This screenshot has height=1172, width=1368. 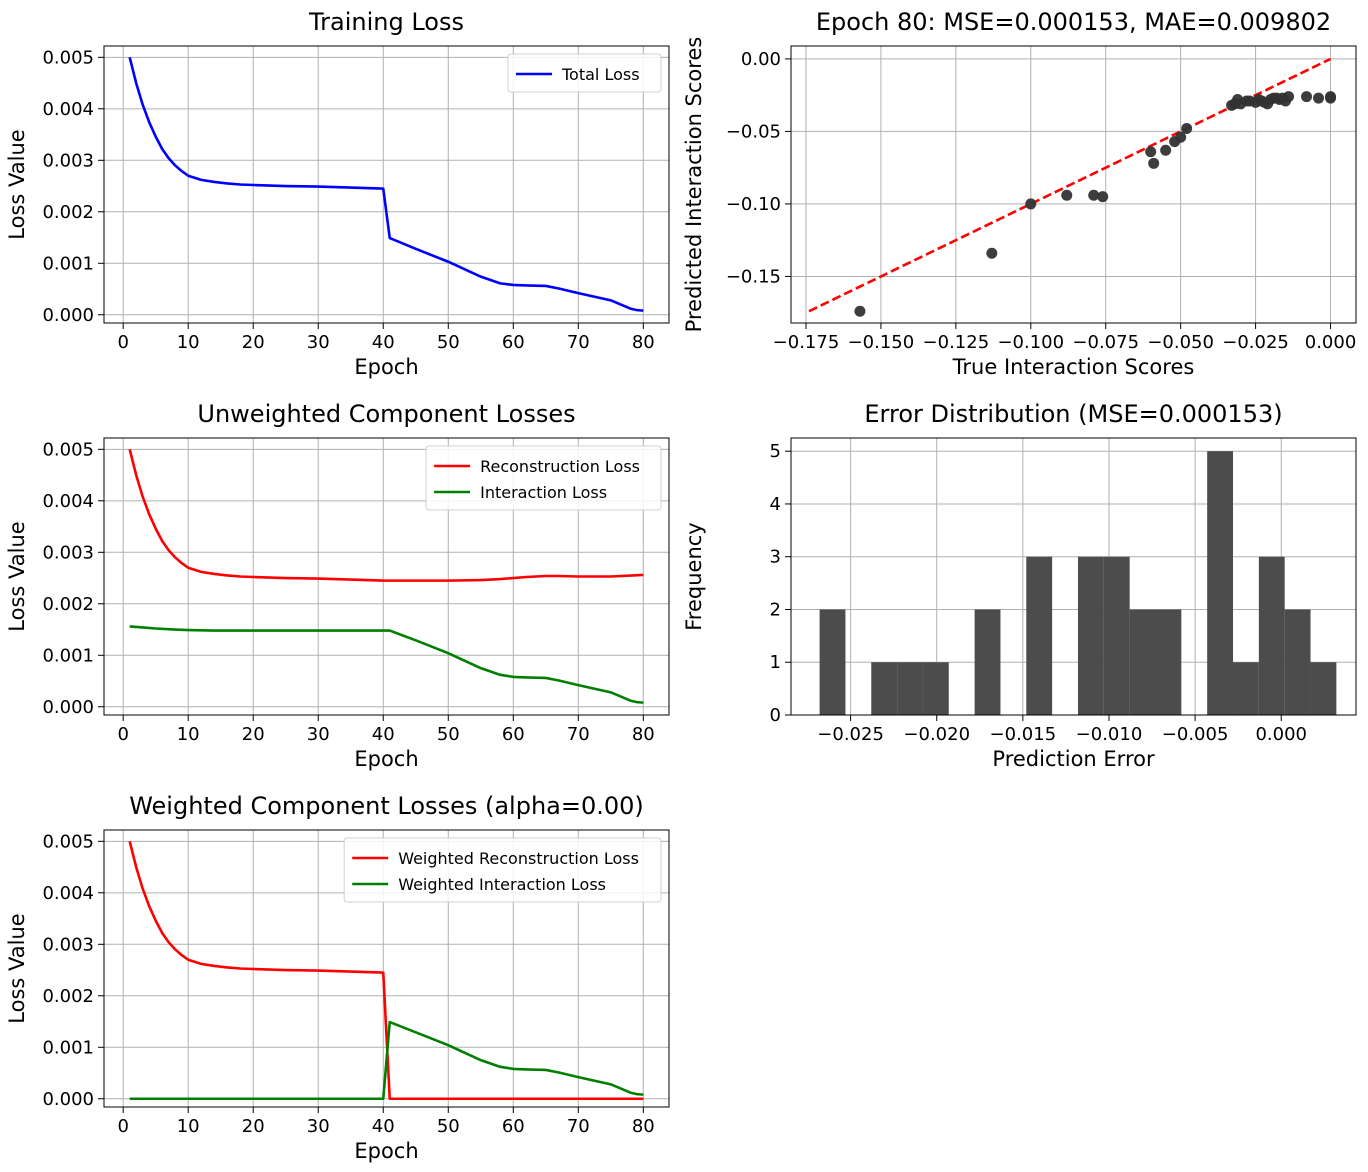 I want to click on x-tick-label: 10, so click(x=188, y=734).